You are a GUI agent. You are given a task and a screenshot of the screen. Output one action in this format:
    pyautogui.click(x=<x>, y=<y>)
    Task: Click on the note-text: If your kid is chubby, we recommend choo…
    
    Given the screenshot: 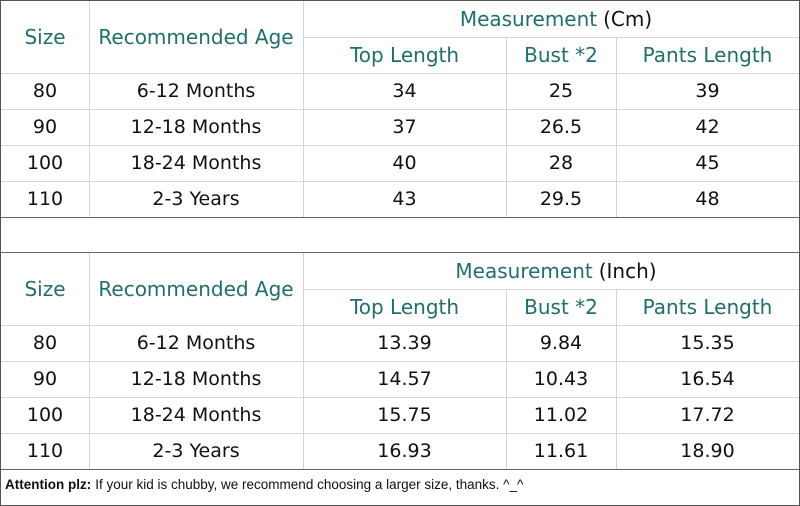 What is the action you would take?
    pyautogui.click(x=309, y=484)
    